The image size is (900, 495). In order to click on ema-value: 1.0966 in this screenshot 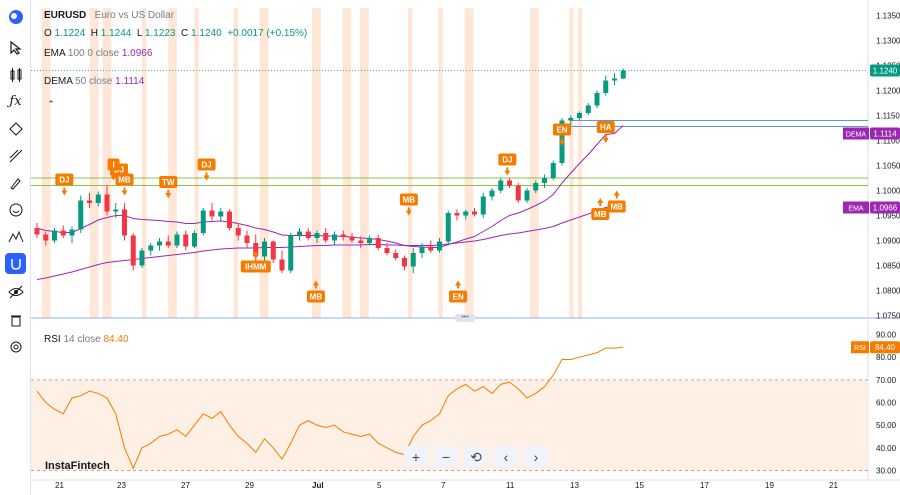, I will do `click(137, 53)`.